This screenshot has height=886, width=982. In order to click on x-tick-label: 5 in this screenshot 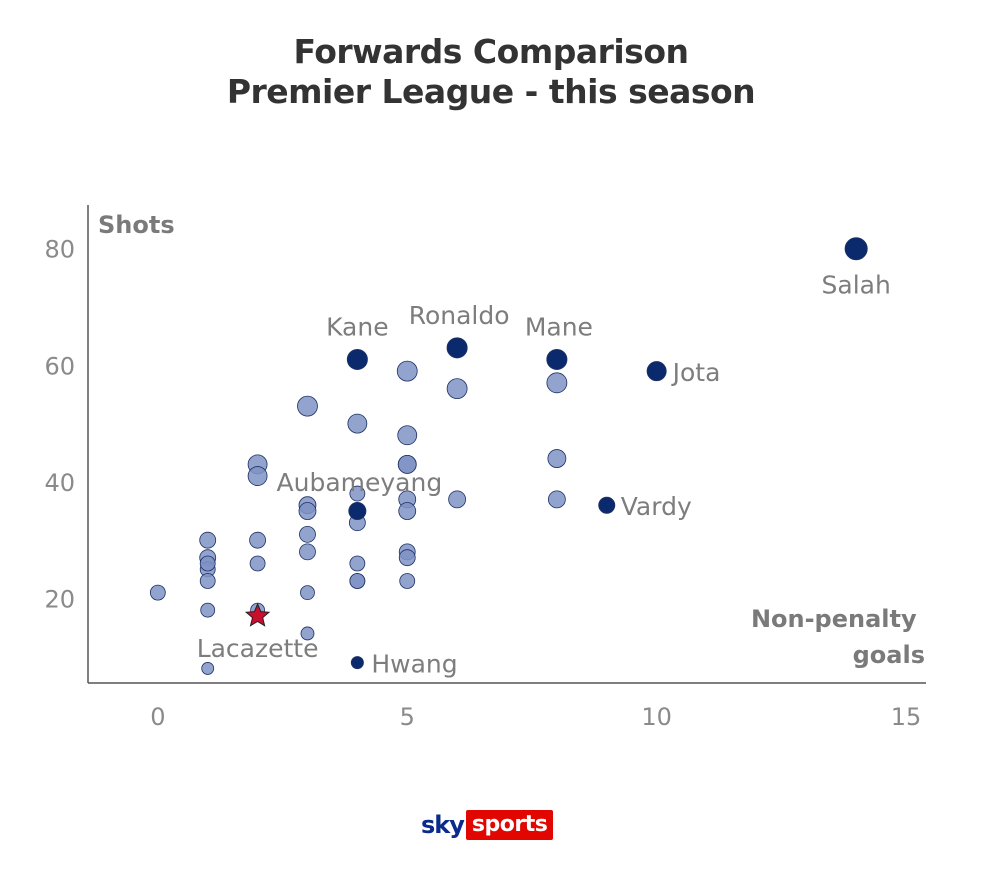, I will do `click(407, 717)`.